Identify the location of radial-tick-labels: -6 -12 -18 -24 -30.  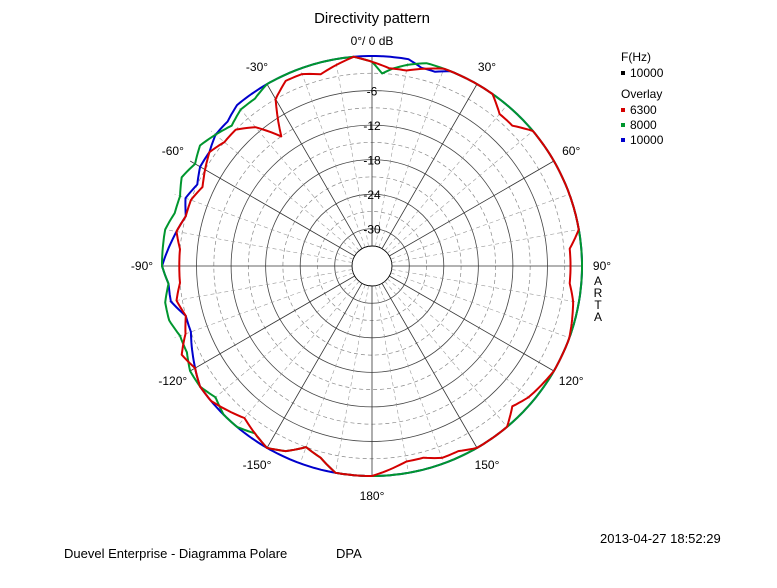
(372, 161).